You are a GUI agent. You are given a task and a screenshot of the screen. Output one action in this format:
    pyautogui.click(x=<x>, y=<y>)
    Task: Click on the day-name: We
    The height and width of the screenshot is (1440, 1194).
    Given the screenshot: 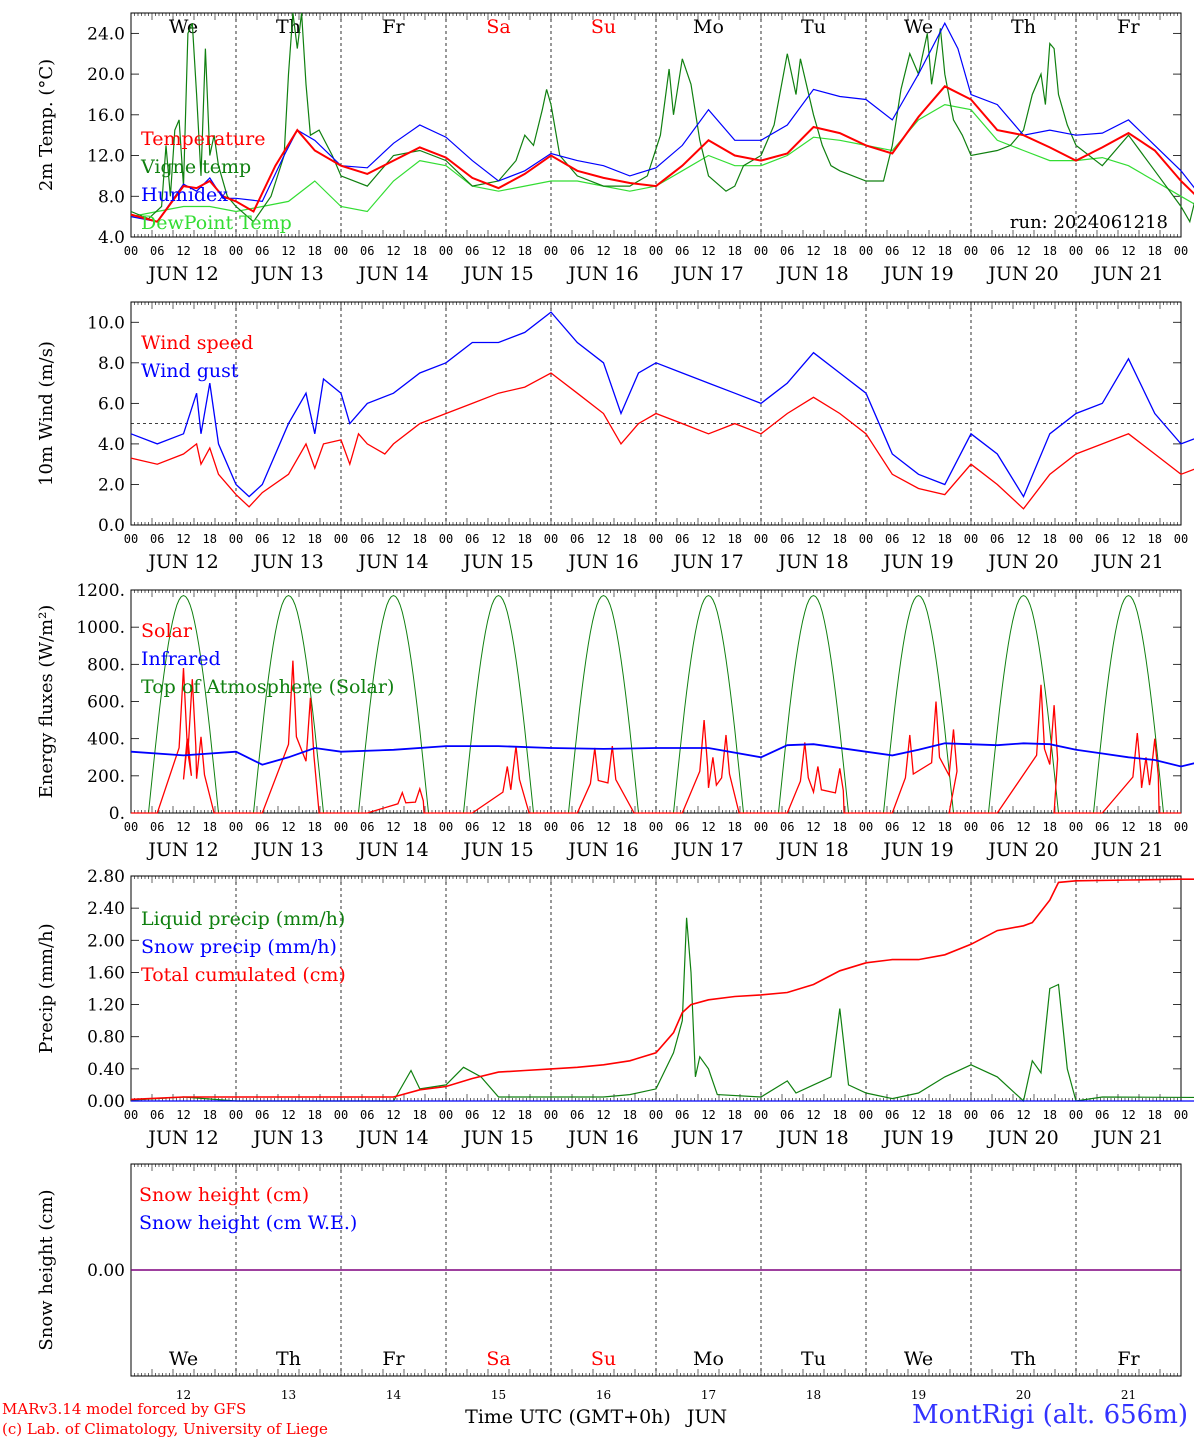 What is the action you would take?
    pyautogui.click(x=183, y=1359)
    